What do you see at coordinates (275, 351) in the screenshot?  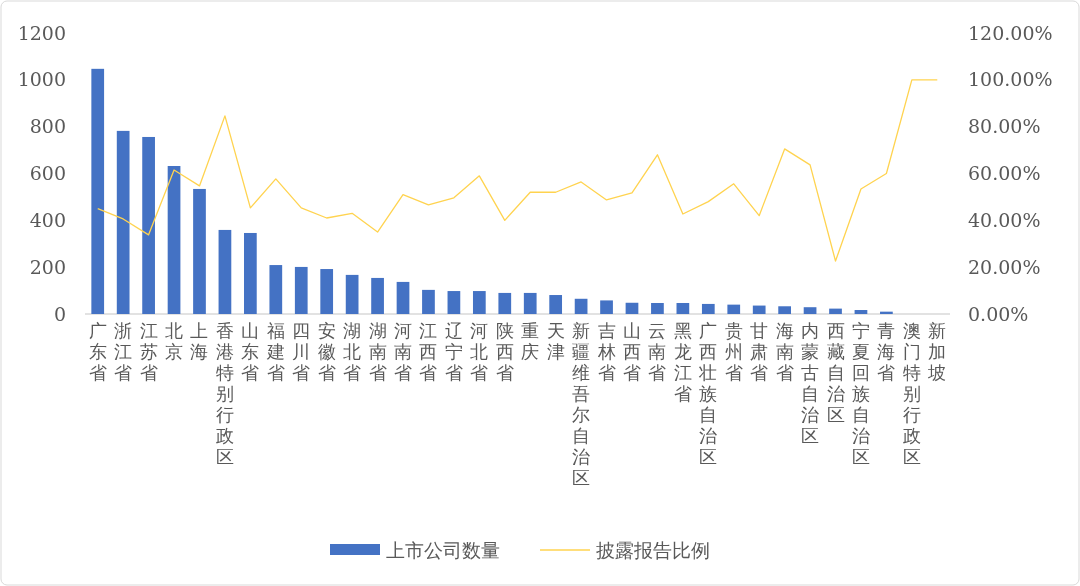 I see `x-tick-label: 福建省` at bounding box center [275, 351].